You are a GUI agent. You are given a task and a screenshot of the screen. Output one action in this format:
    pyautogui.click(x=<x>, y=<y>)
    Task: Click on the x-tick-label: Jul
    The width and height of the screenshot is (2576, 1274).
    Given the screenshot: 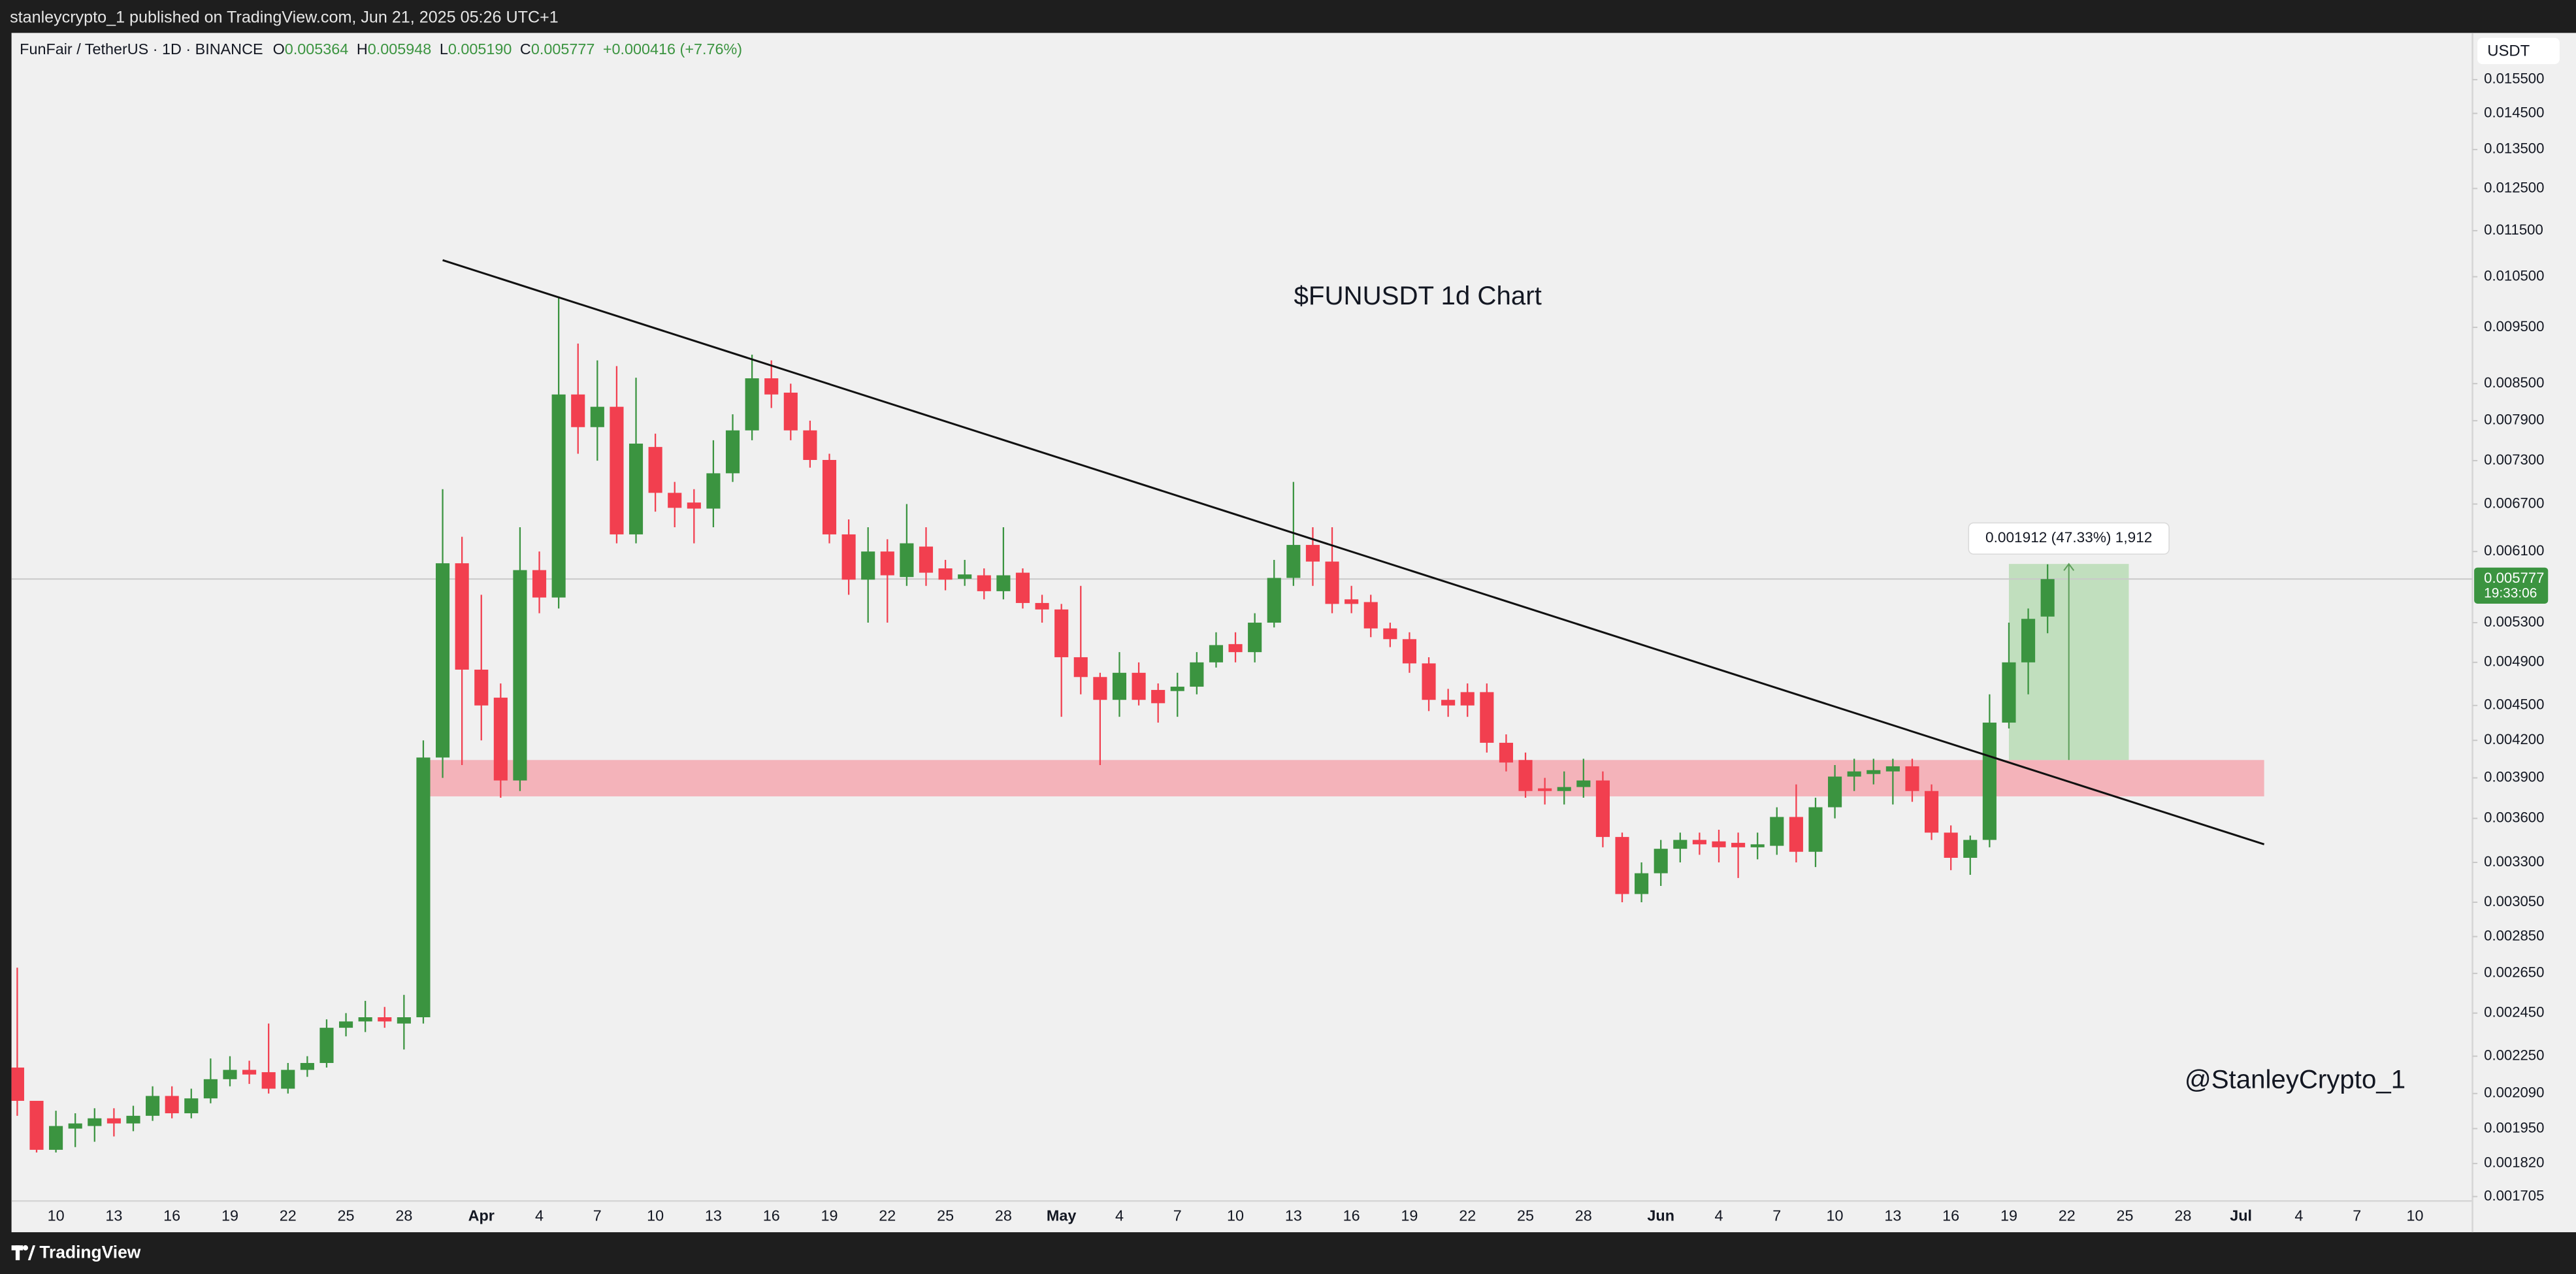 What is the action you would take?
    pyautogui.click(x=2241, y=1215)
    